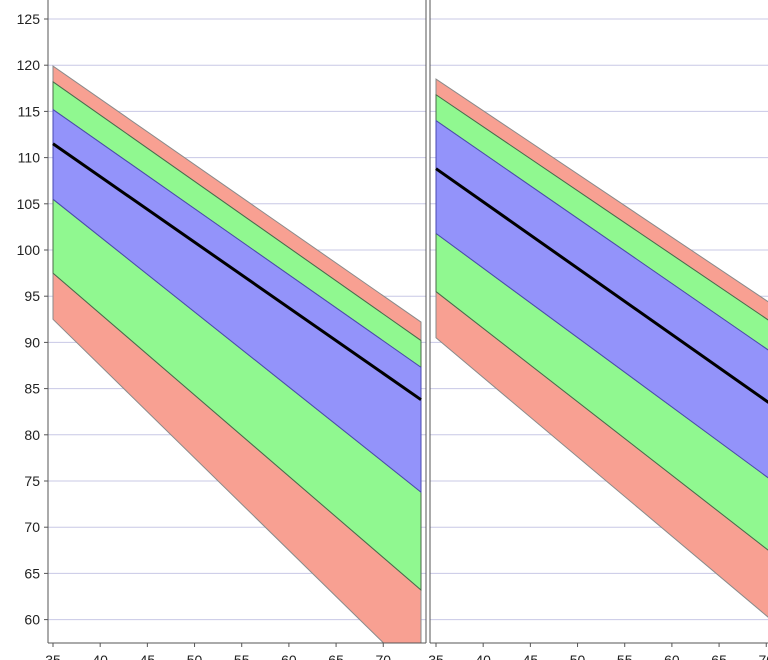  Describe the element at coordinates (29, 250) in the screenshot. I see `y-tick-label: 100` at that location.